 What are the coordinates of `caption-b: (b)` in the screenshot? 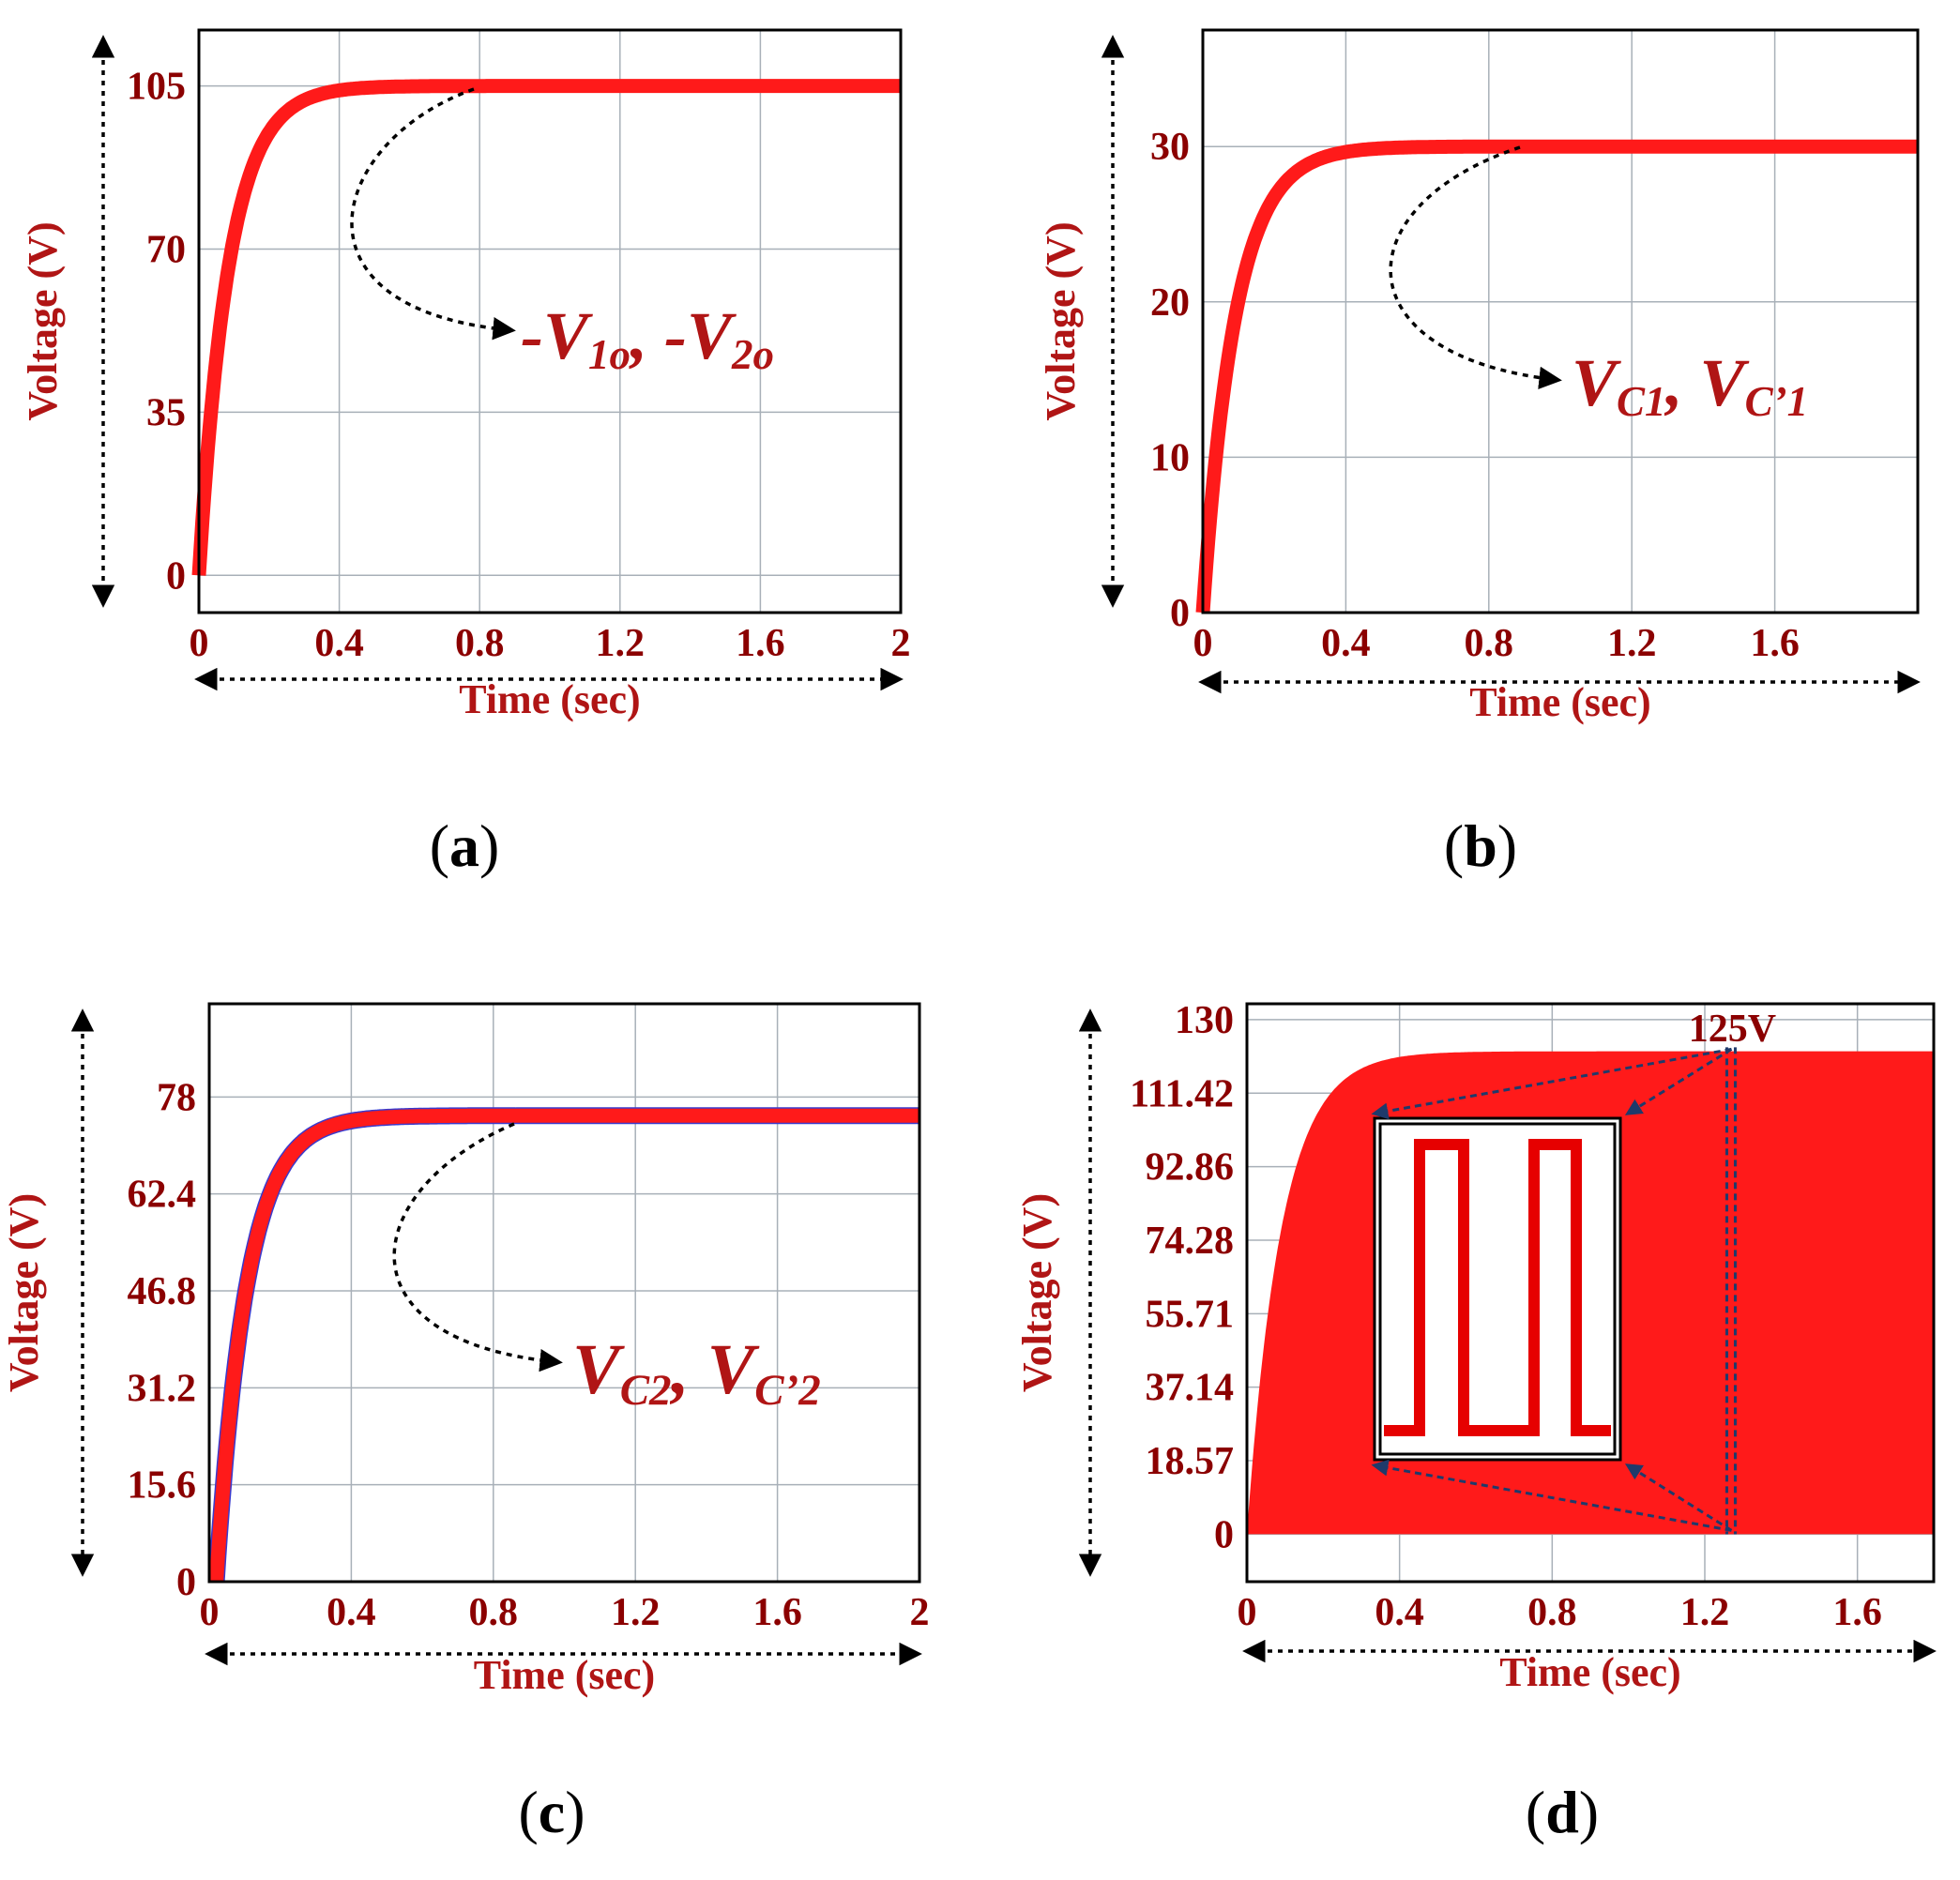 It's located at (1480, 845).